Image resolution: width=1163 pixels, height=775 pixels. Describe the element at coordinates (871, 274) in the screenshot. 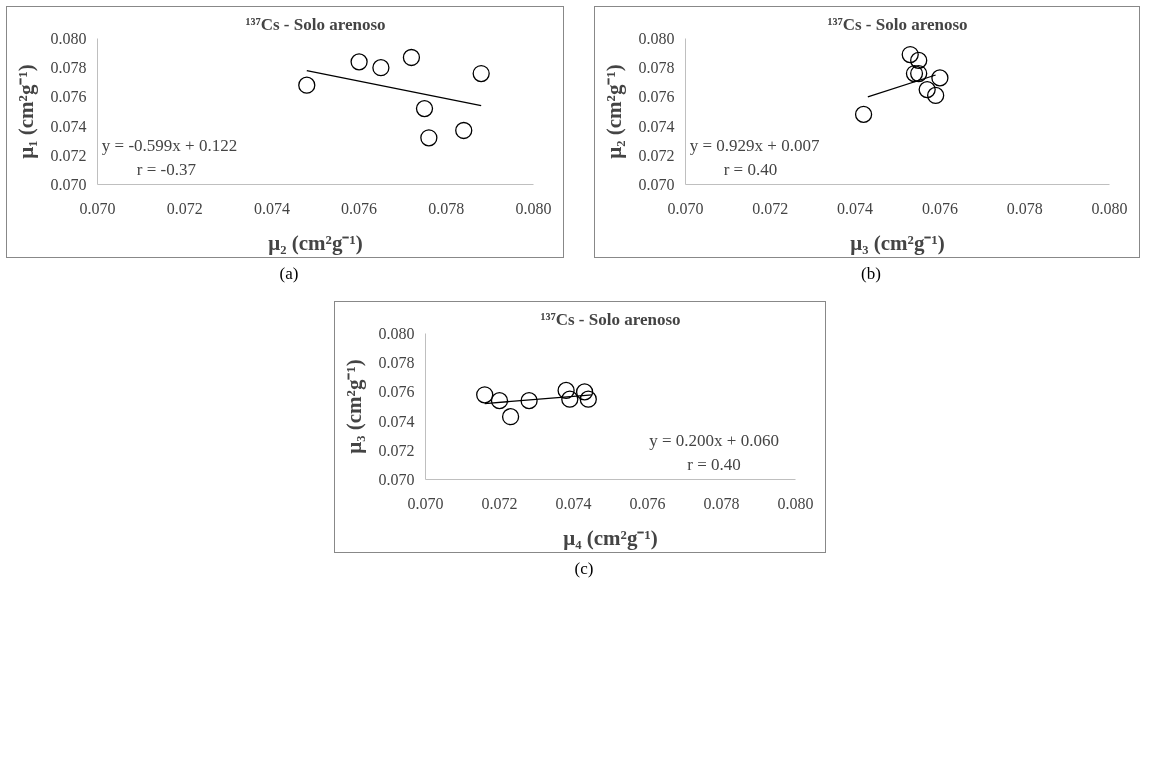

I see `text: (b)` at that location.